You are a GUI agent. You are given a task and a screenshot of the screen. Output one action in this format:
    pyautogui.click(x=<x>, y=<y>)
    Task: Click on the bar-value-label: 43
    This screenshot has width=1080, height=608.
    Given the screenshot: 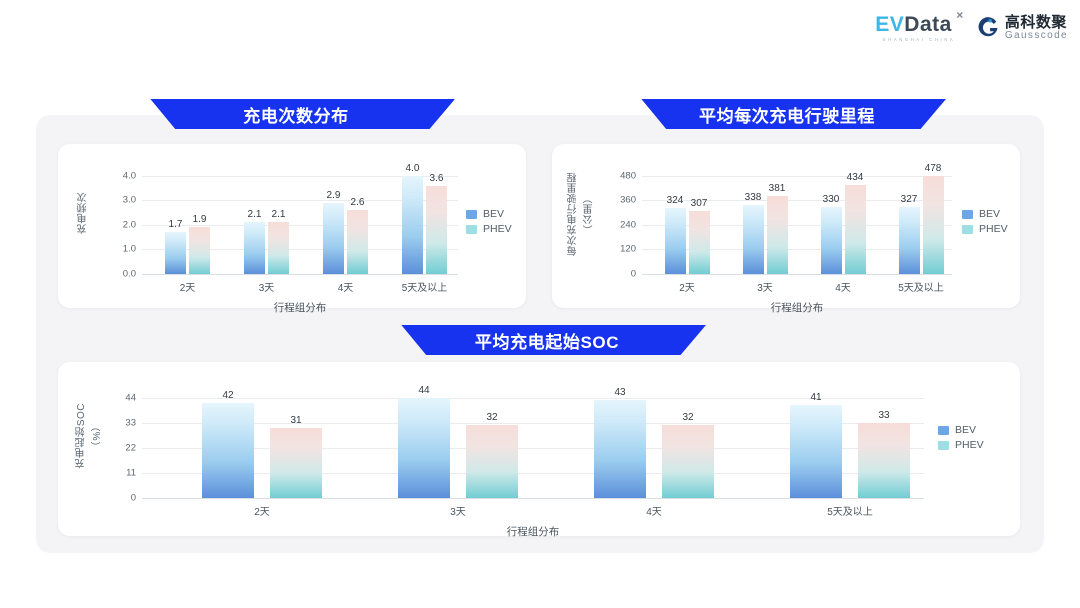 What is the action you would take?
    pyautogui.click(x=620, y=393)
    